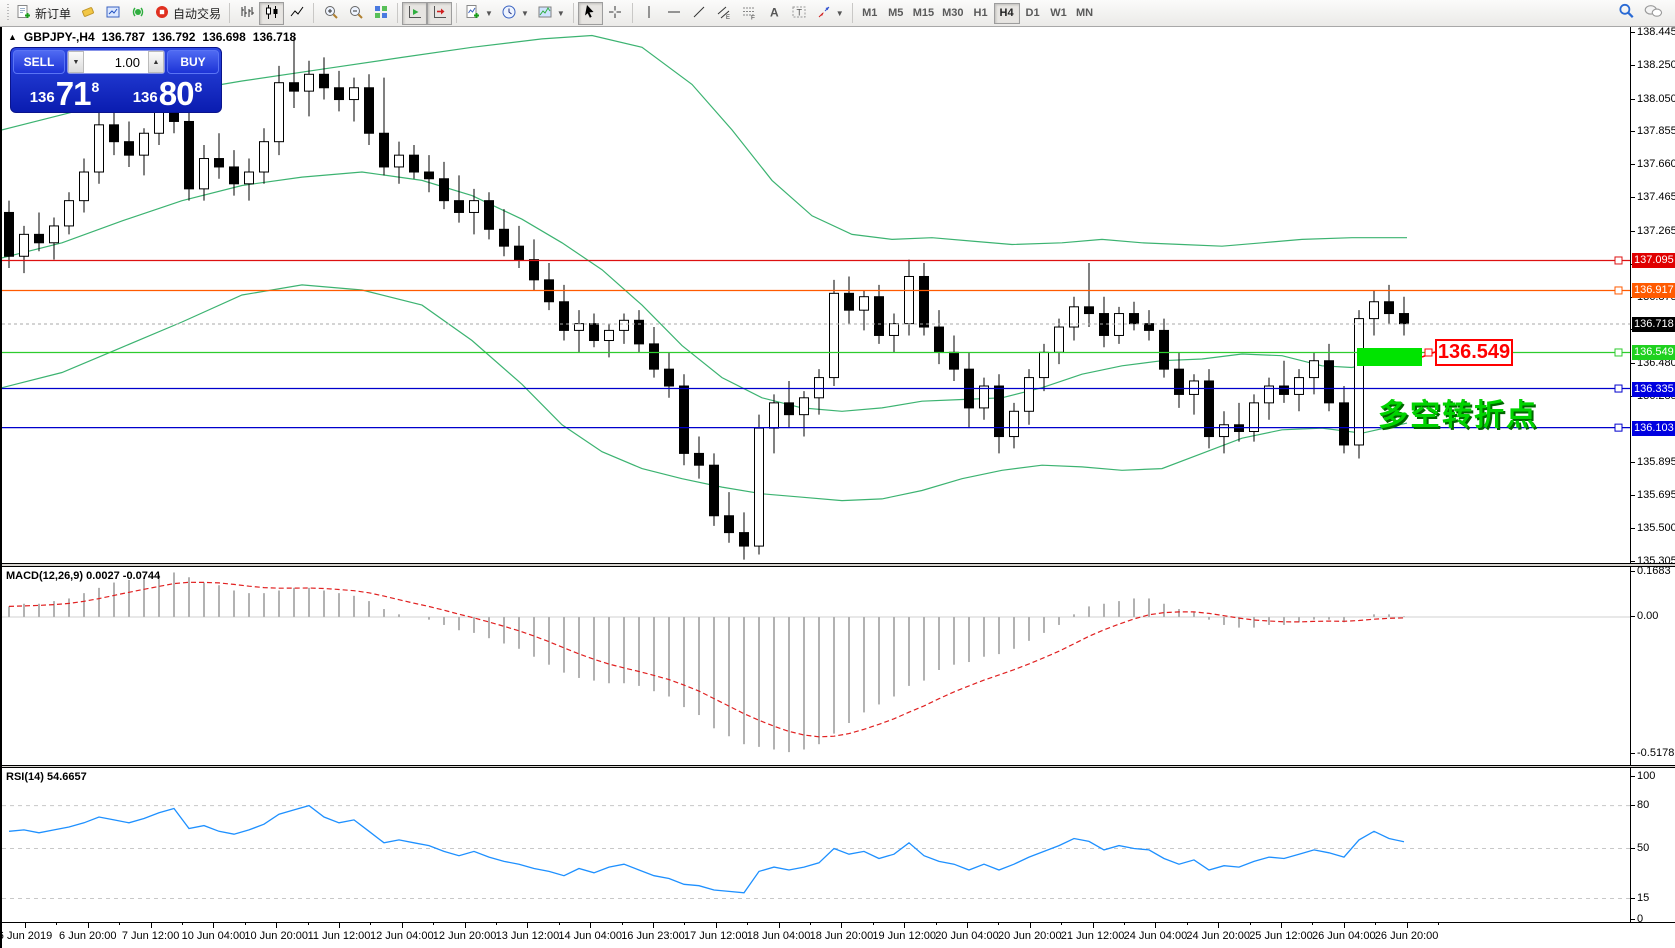  What do you see at coordinates (632, 13) in the screenshot?
I see `toolbar-separator` at bounding box center [632, 13].